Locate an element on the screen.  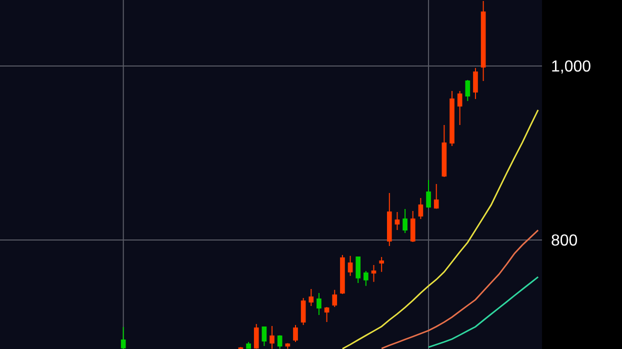
y-tick-label: 800 is located at coordinates (564, 241).